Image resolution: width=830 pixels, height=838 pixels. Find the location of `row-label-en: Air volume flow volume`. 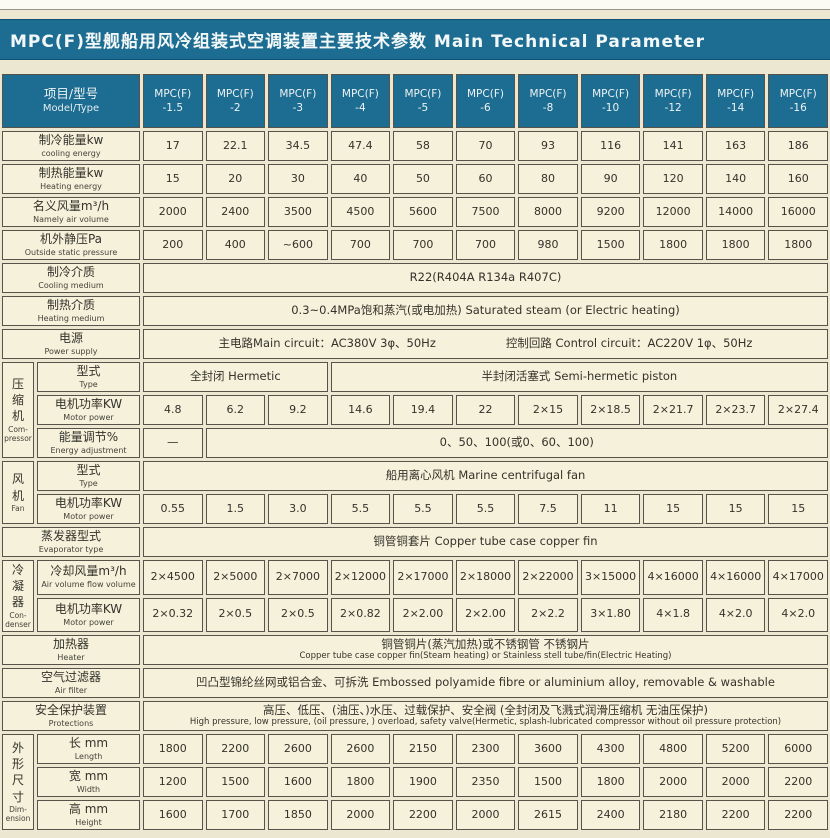

row-label-en: Air volume flow volume is located at coordinates (88, 585).